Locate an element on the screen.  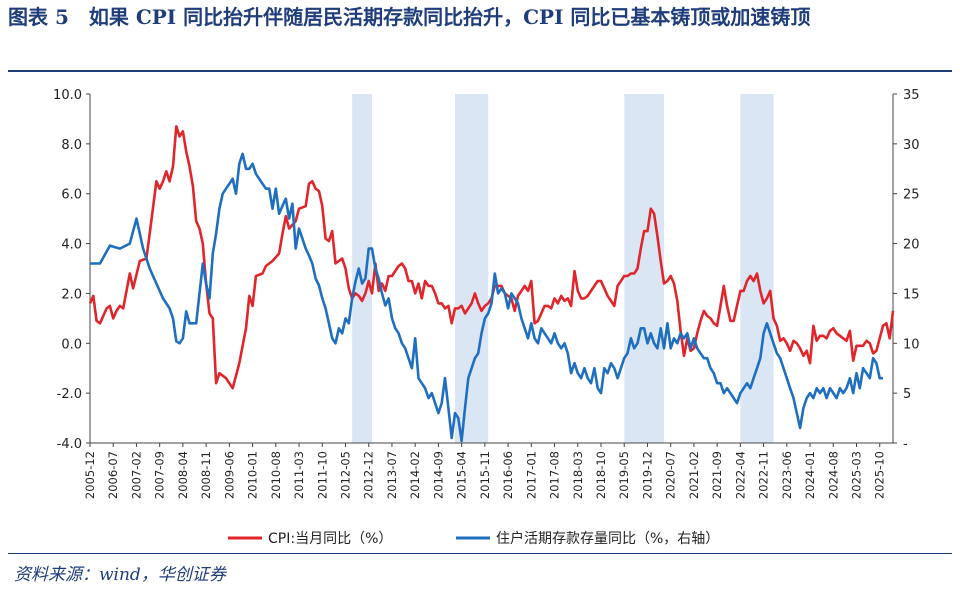
x-tick-label: 2024-01 is located at coordinates (810, 475).